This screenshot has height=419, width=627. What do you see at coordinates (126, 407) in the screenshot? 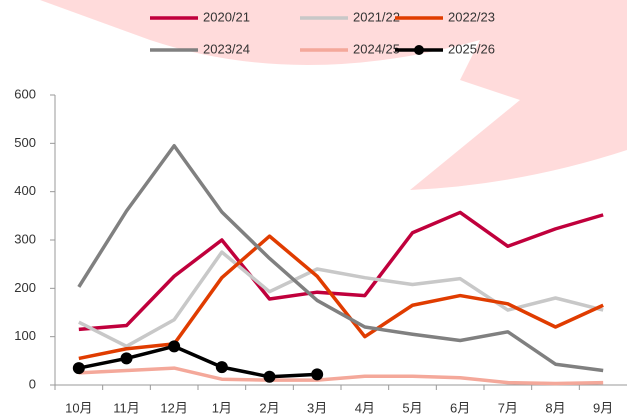
I see `x-tick-label: 11月` at bounding box center [126, 407].